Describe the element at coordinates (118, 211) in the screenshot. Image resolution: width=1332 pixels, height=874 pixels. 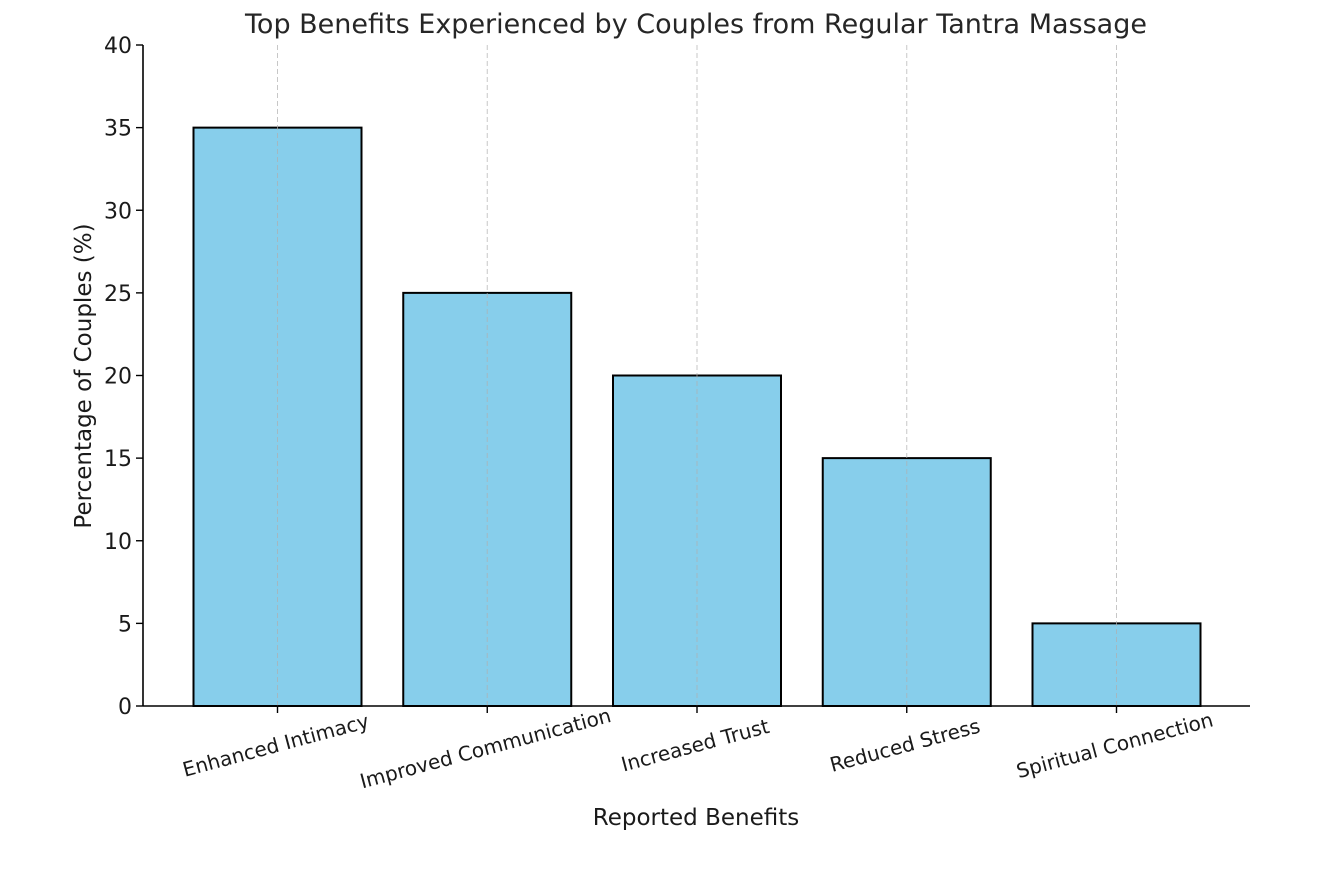
I see `y-tick-label: 30` at that location.